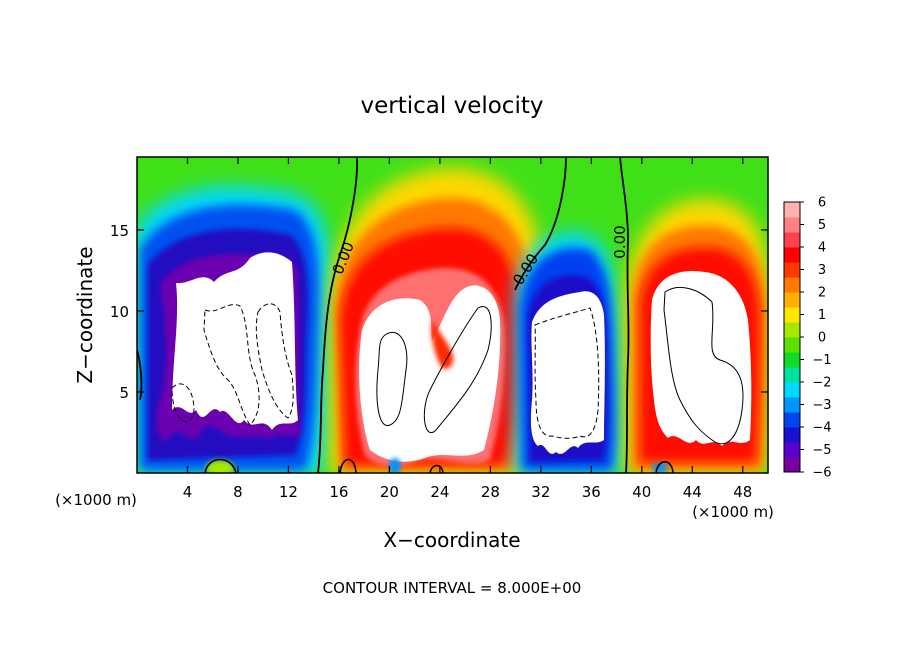 The image size is (904, 654). What do you see at coordinates (389, 492) in the screenshot?
I see `x-tick-label: 20` at bounding box center [389, 492].